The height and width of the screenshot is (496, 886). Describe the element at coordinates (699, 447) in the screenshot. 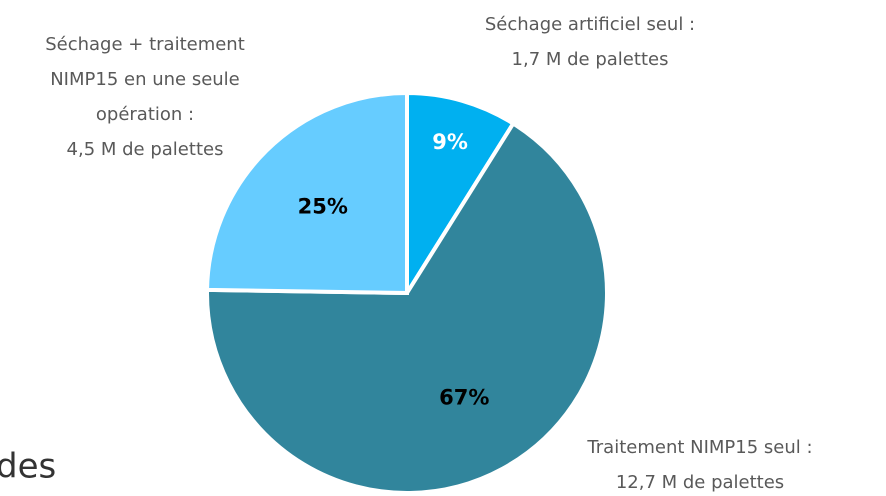

I see `category-label: Traitement NIMP15 seul :` at that location.